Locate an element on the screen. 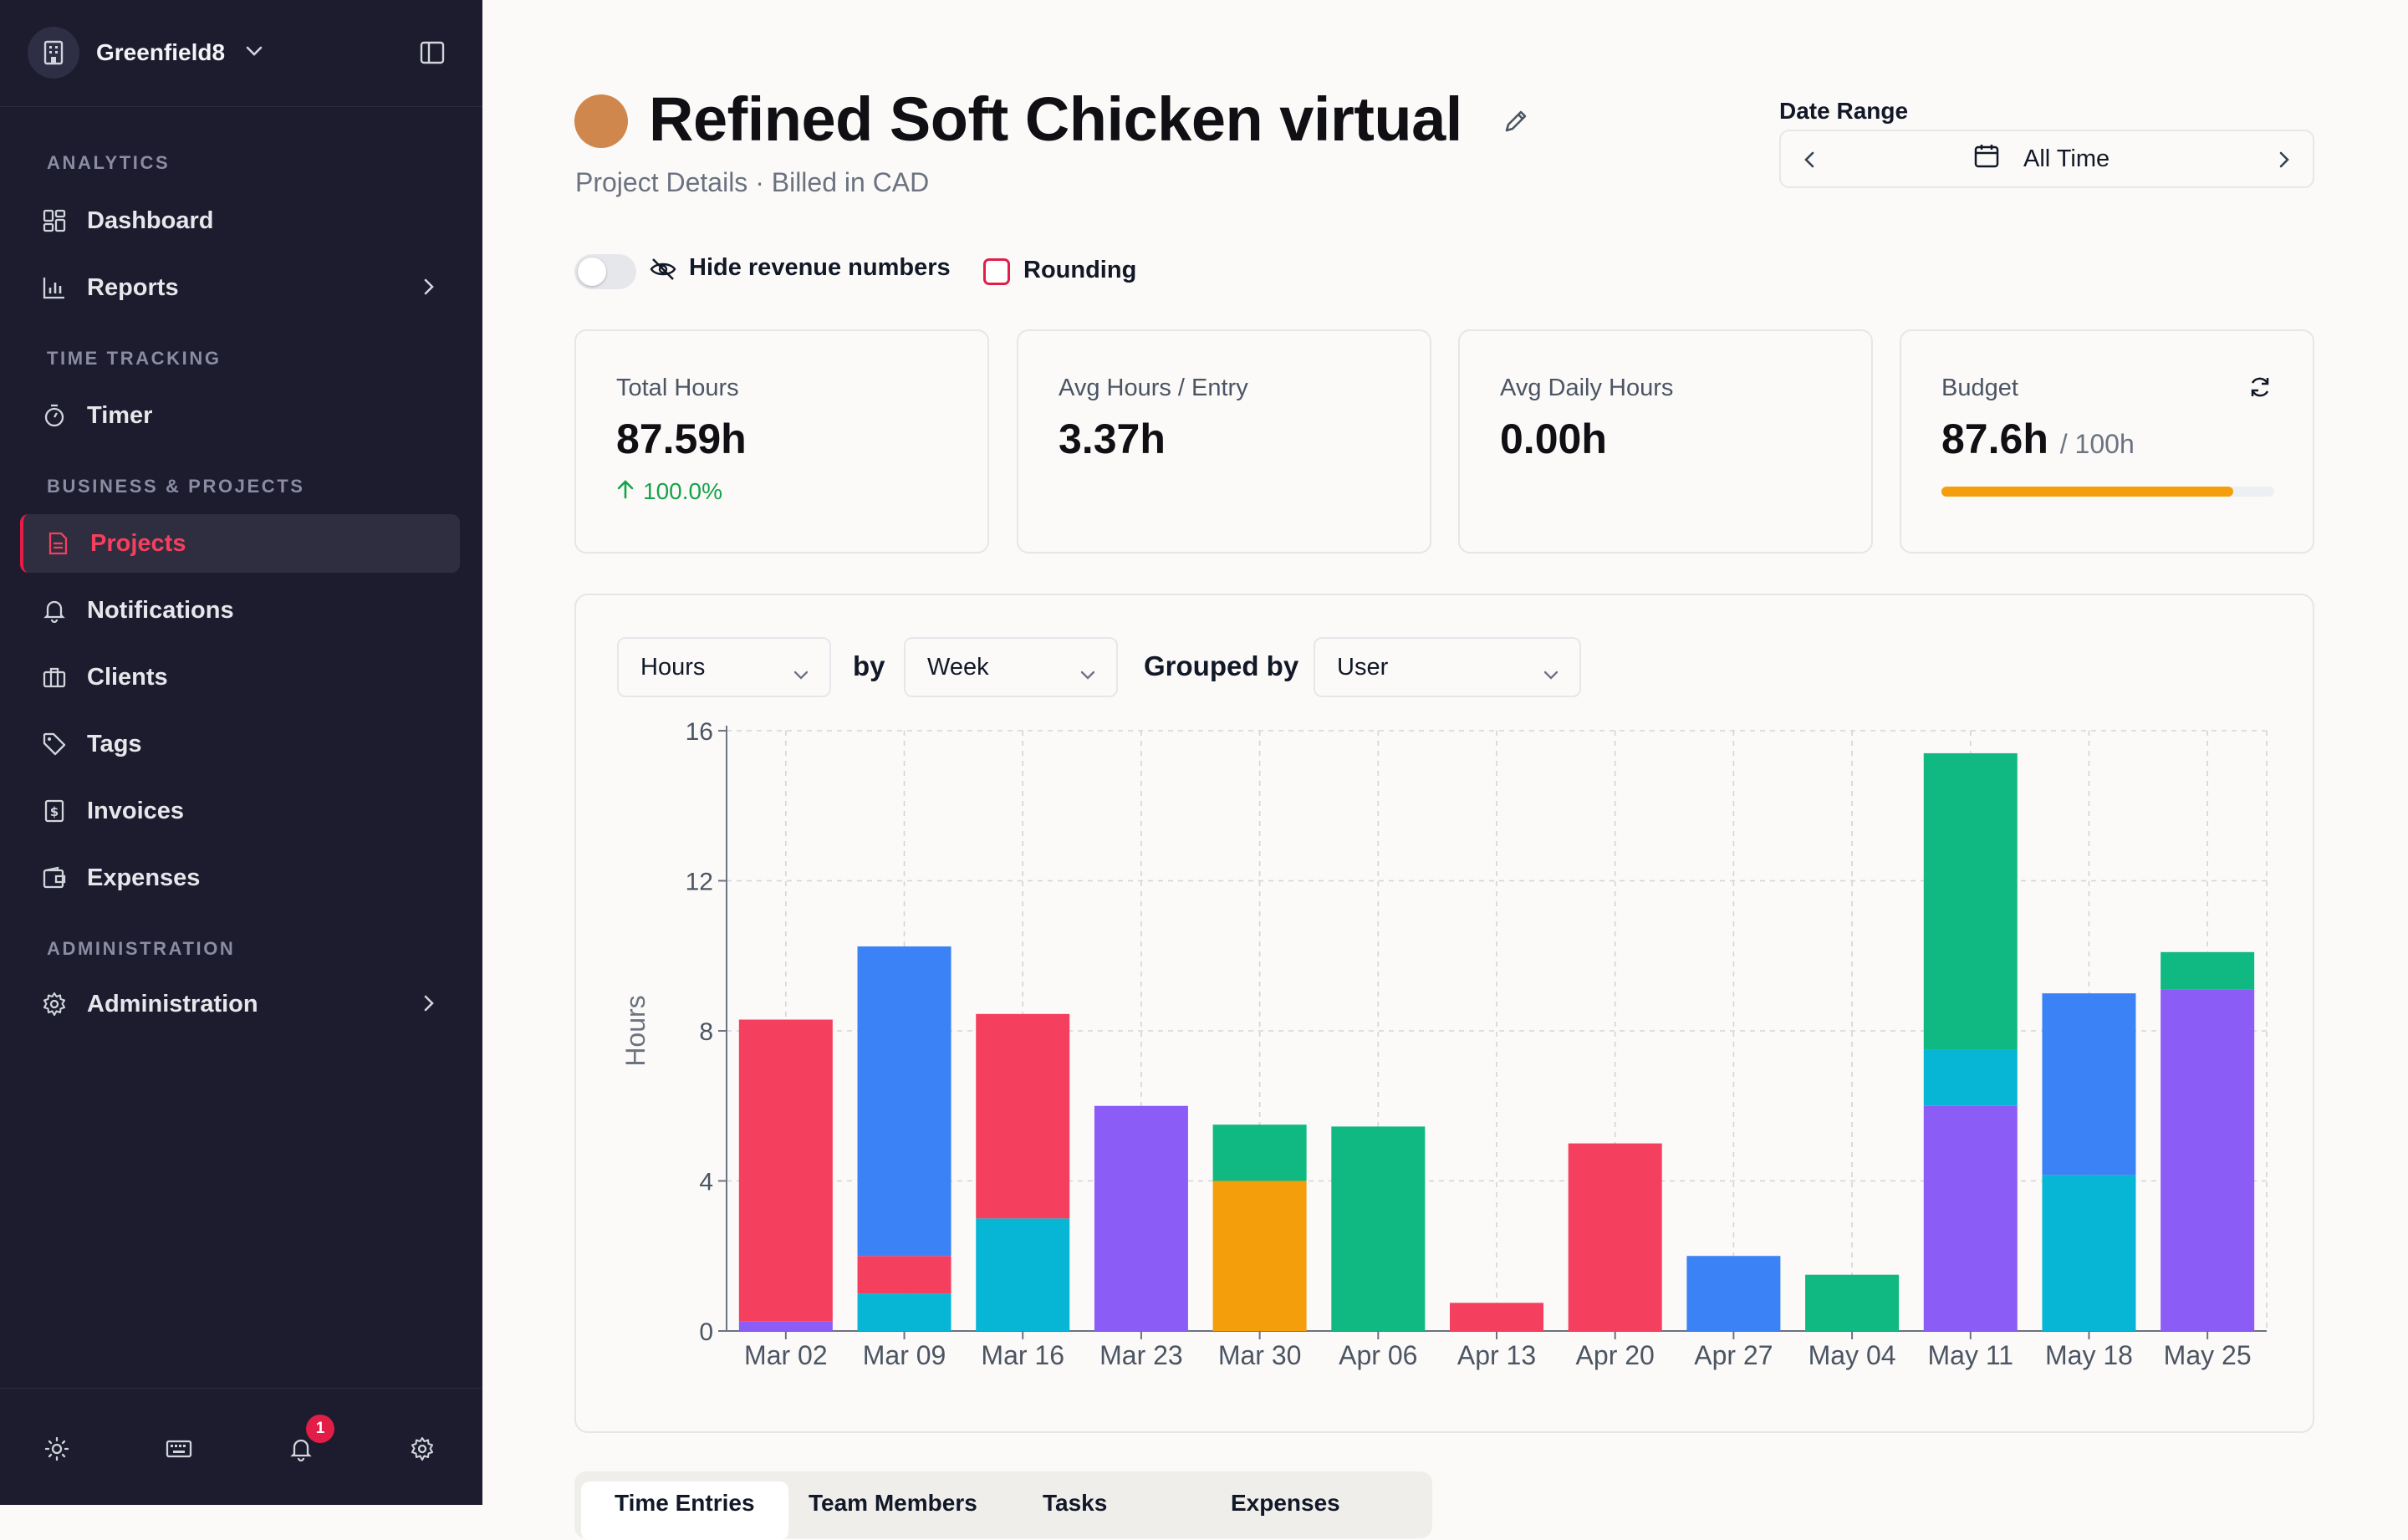 This screenshot has width=2408, height=1540. section-analytics: ANALYTICS is located at coordinates (109, 162).